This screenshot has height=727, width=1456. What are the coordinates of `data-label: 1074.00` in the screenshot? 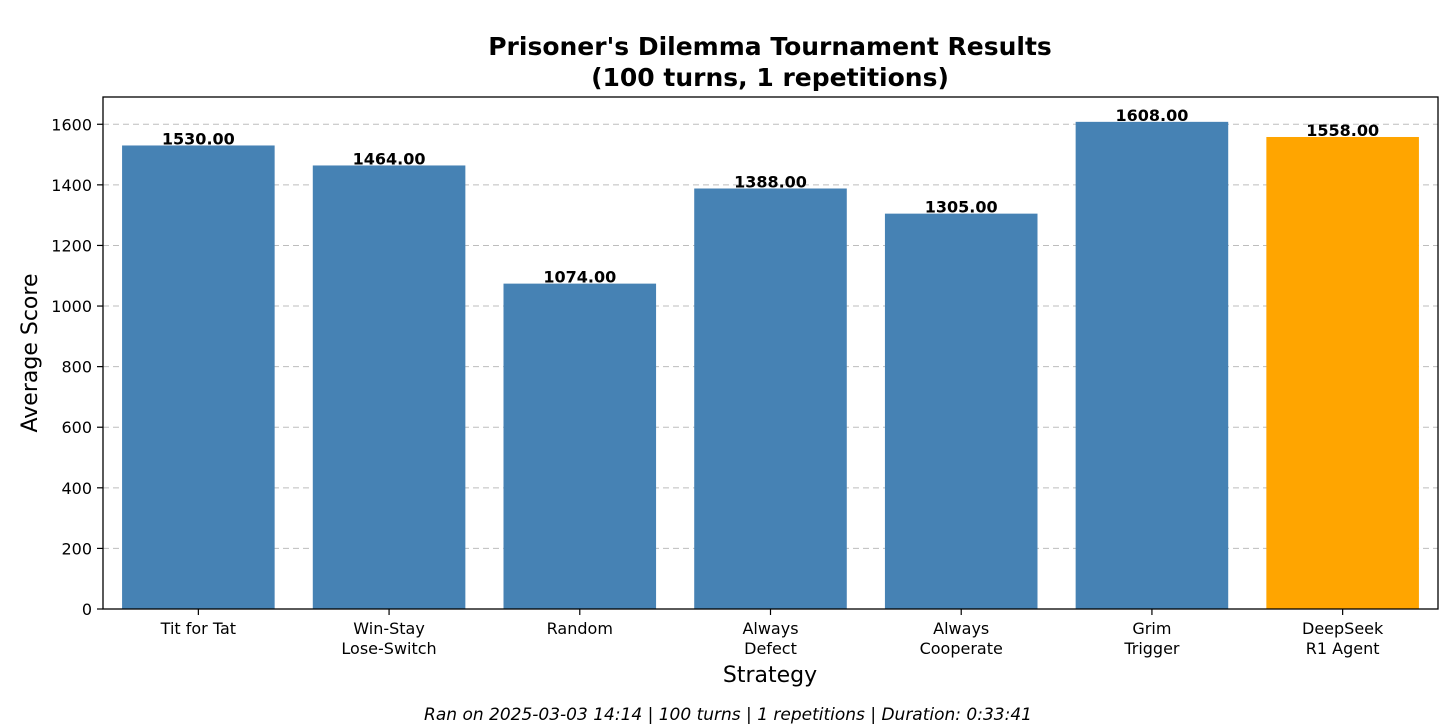 It's located at (579, 277).